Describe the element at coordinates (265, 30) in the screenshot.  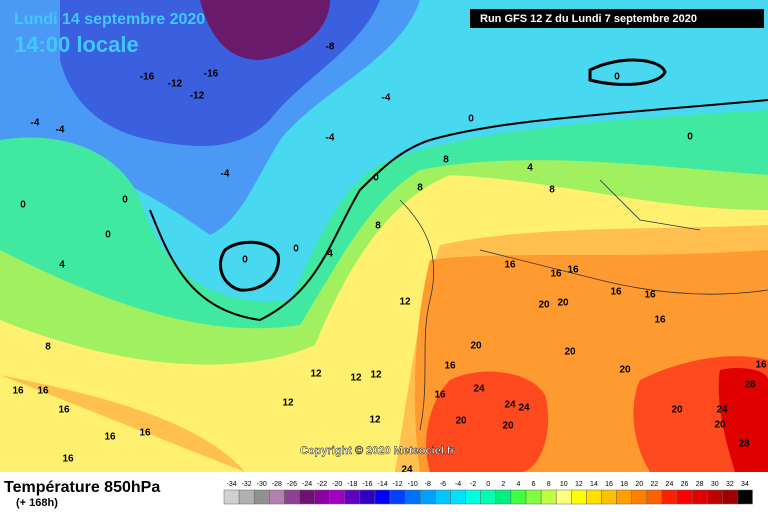
I see `cold-core` at that location.